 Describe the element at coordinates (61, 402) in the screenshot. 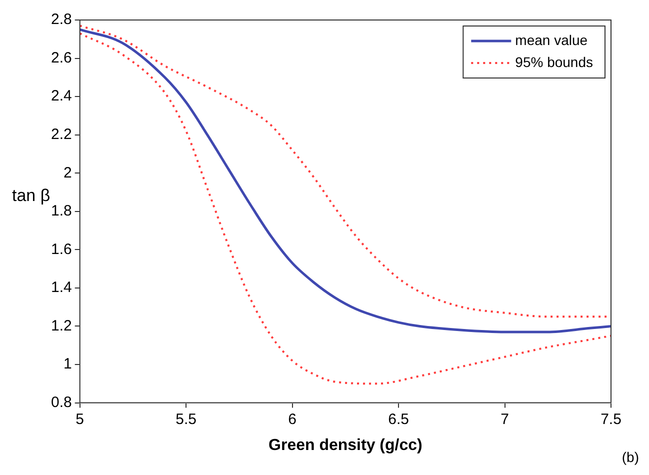

I see `y-tick-label: 0.8` at that location.